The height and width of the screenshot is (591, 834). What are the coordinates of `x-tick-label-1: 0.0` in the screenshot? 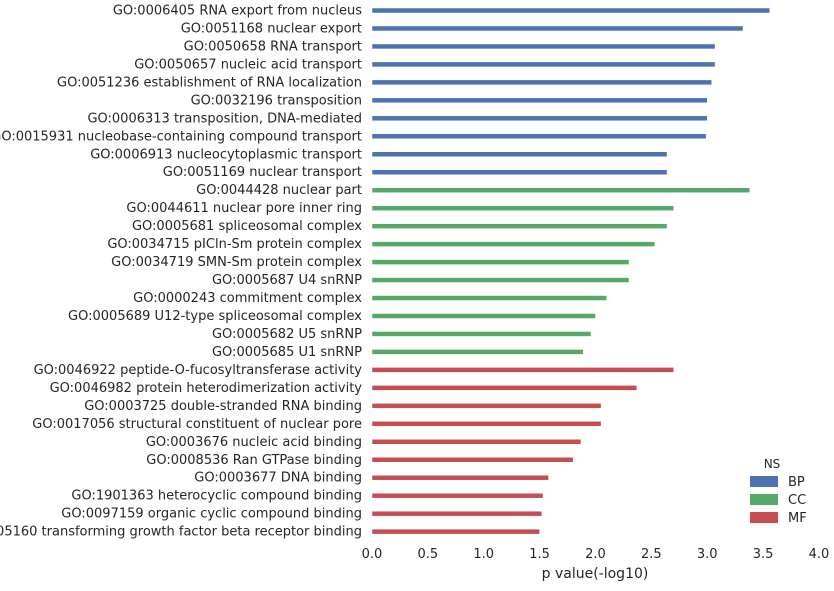 It's located at (372, 554).